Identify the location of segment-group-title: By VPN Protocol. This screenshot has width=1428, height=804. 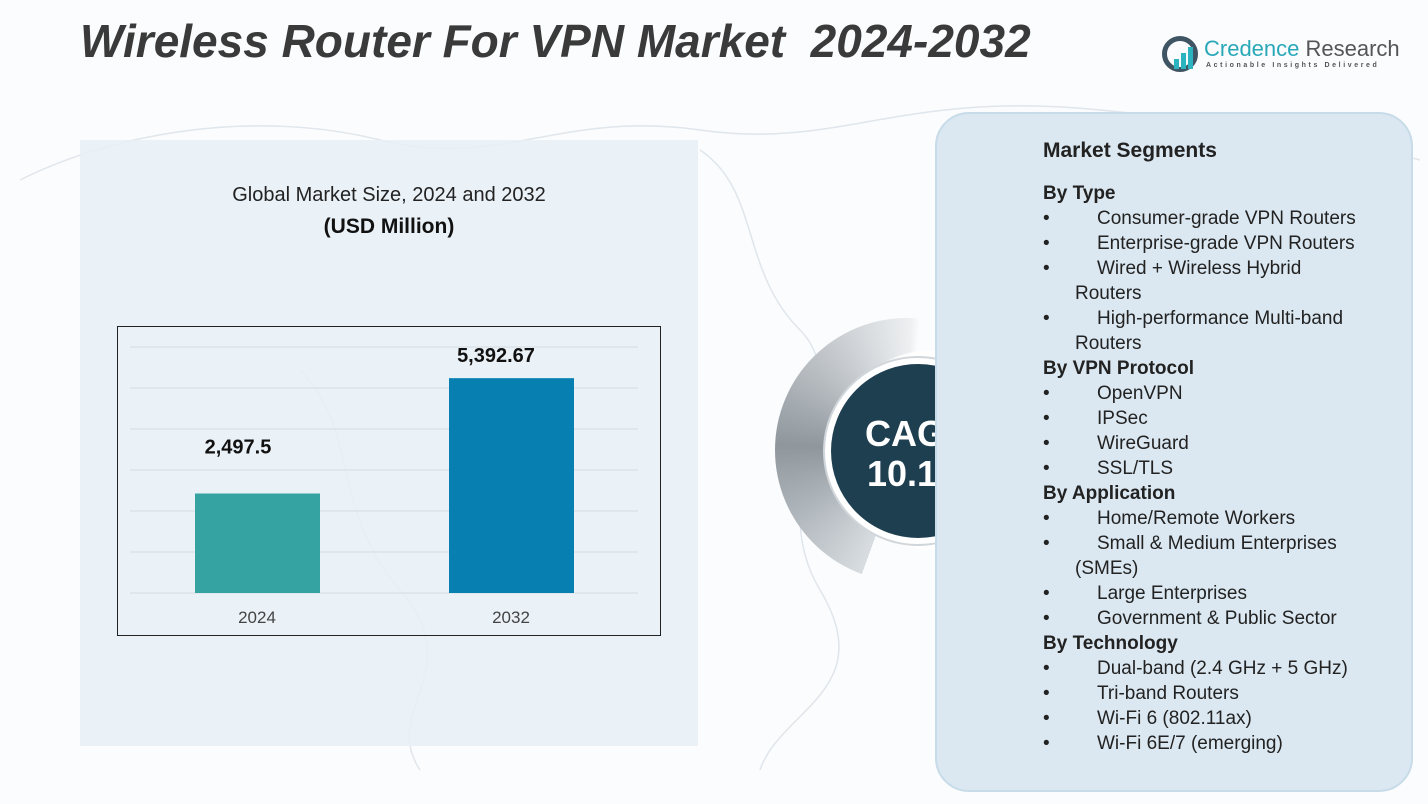
(1118, 368).